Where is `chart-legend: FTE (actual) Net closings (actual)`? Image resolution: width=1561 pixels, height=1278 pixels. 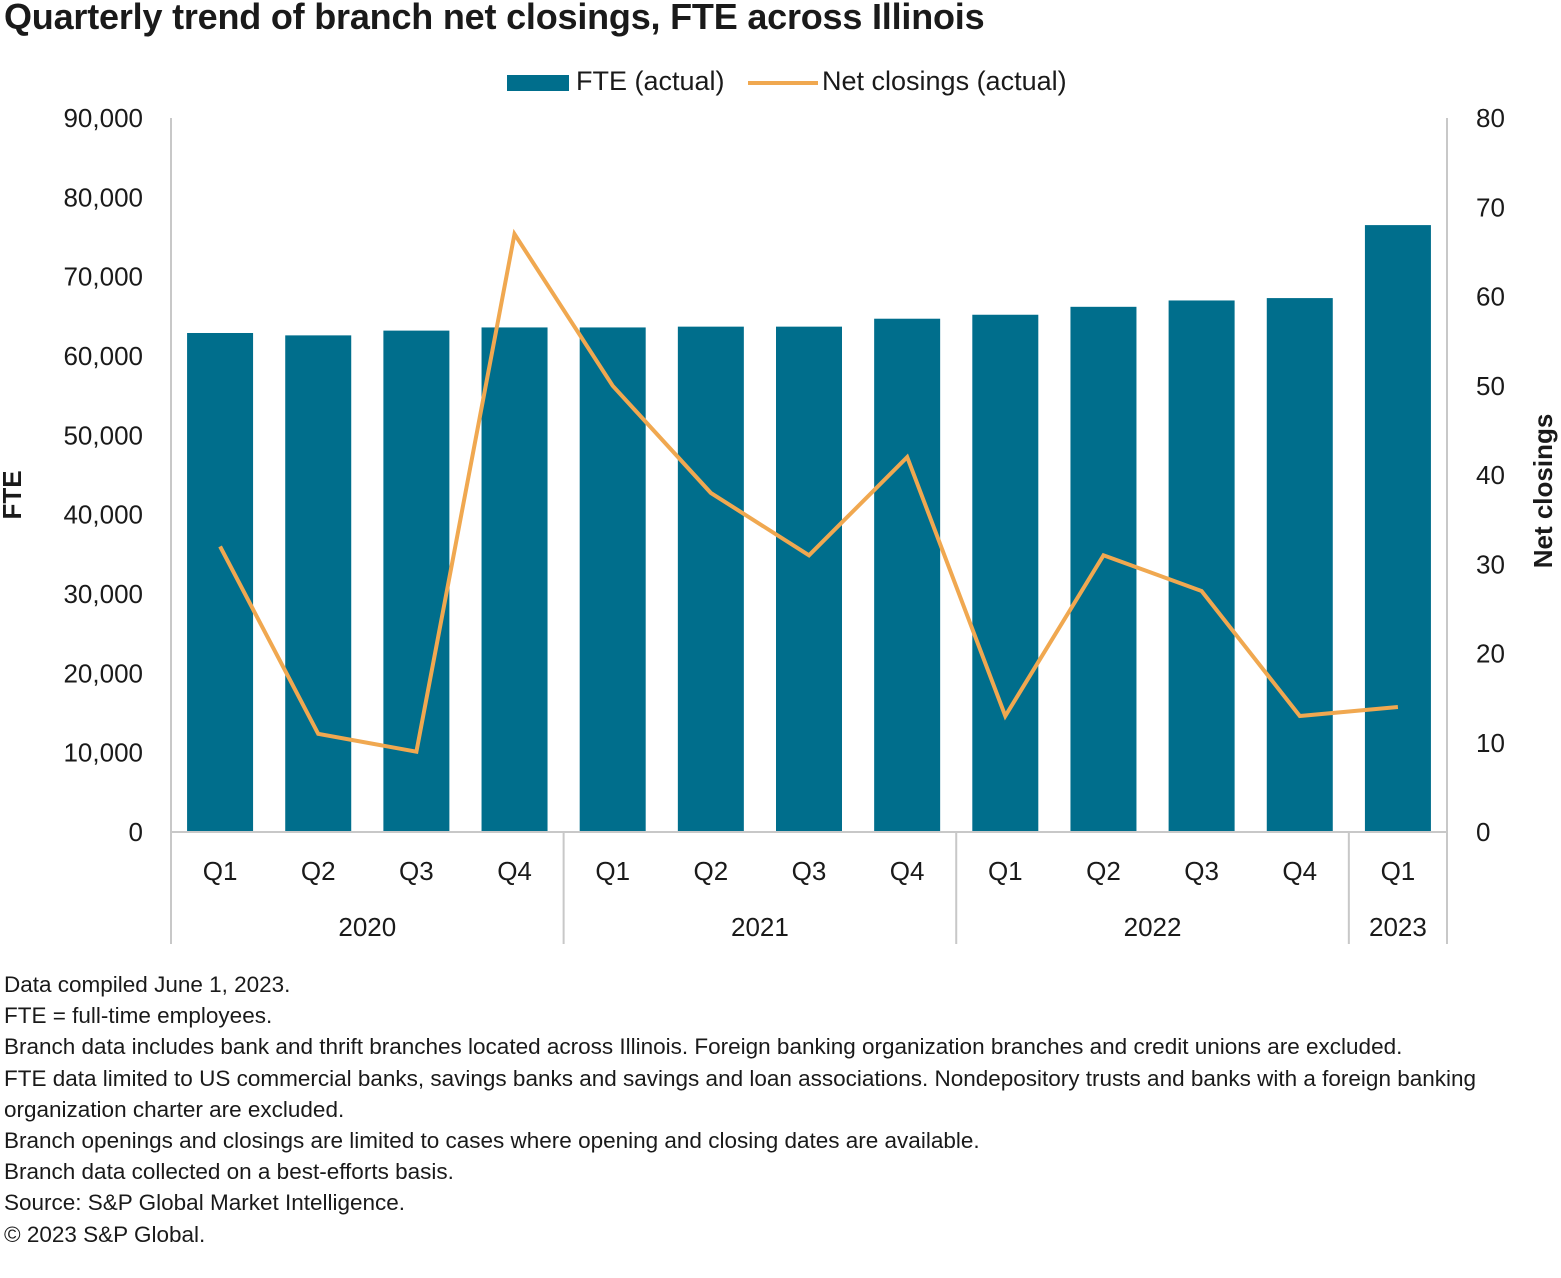 chart-legend: FTE (actual) Net closings (actual) is located at coordinates (780, 84).